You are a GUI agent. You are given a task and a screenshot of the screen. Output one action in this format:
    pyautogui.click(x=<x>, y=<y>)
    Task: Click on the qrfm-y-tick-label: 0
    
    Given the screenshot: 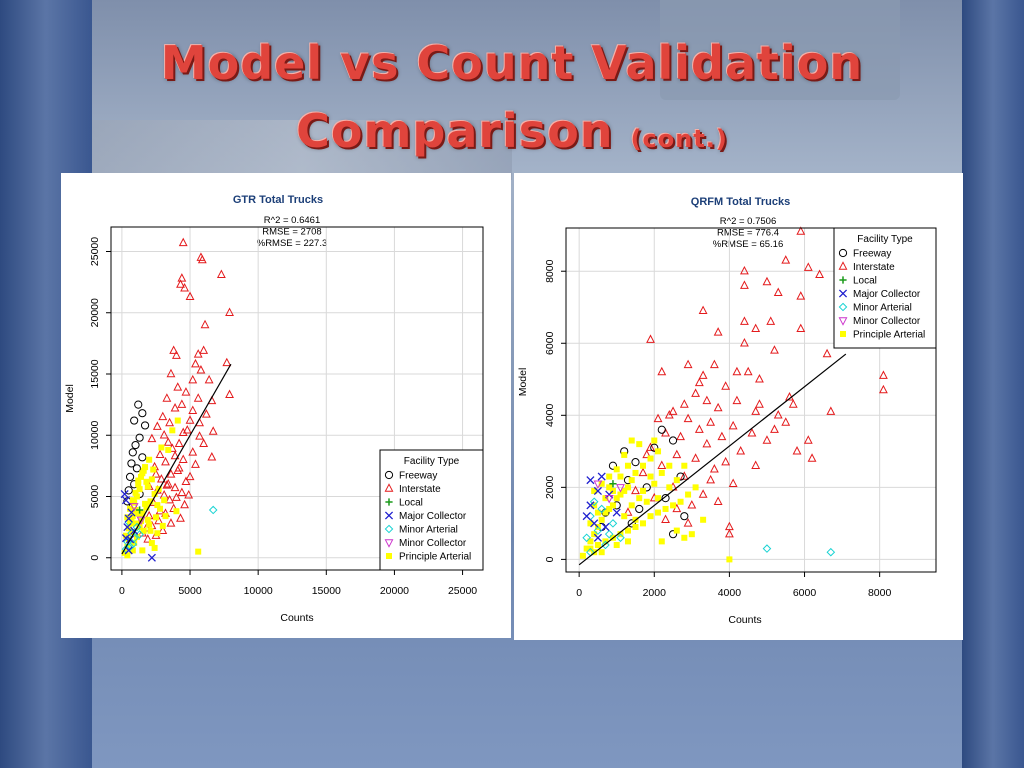 What is the action you would take?
    pyautogui.click(x=550, y=559)
    